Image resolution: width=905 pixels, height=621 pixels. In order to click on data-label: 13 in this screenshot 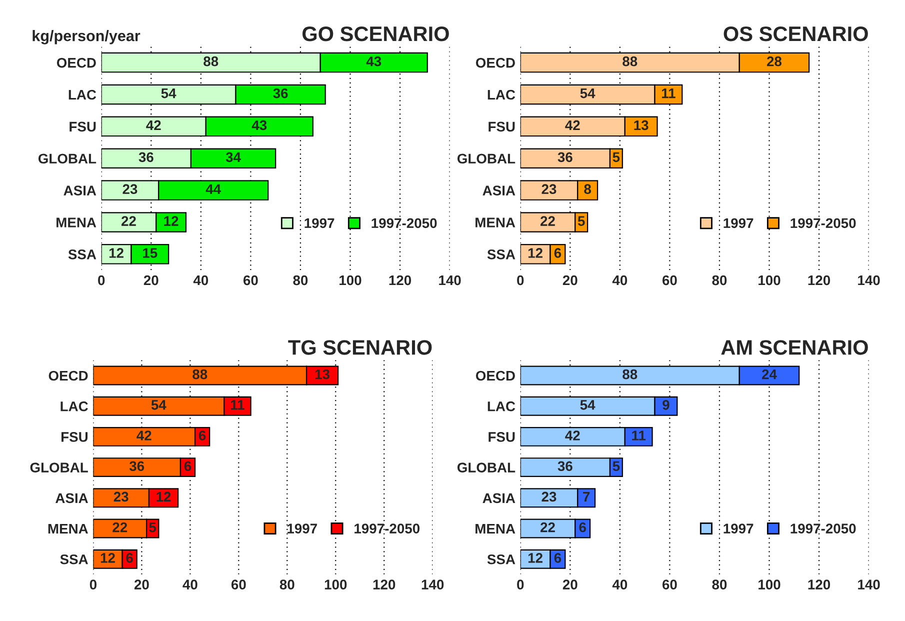, I will do `click(322, 374)`.